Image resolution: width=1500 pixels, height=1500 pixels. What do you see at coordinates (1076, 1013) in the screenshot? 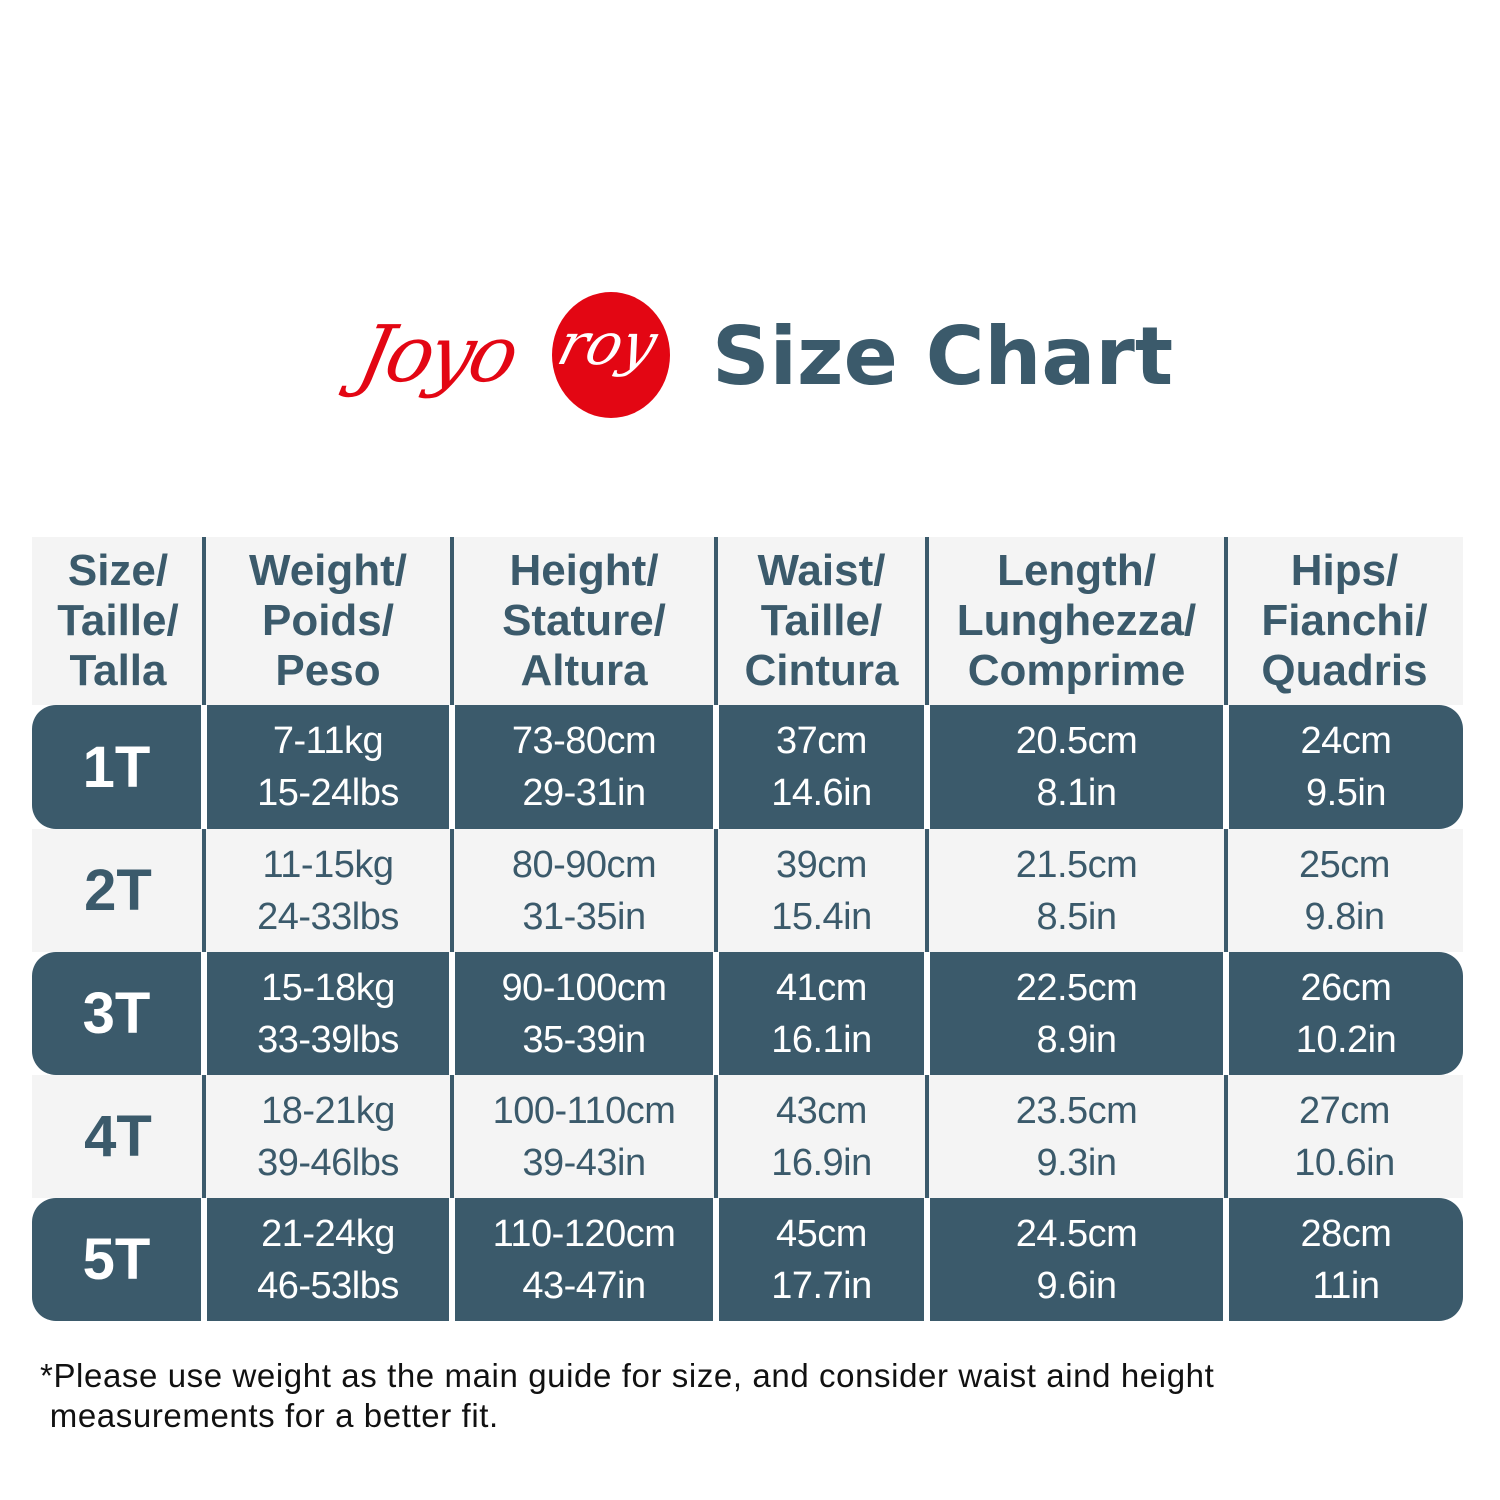
I see `cell-length: 22.5cm 8.9in` at bounding box center [1076, 1013].